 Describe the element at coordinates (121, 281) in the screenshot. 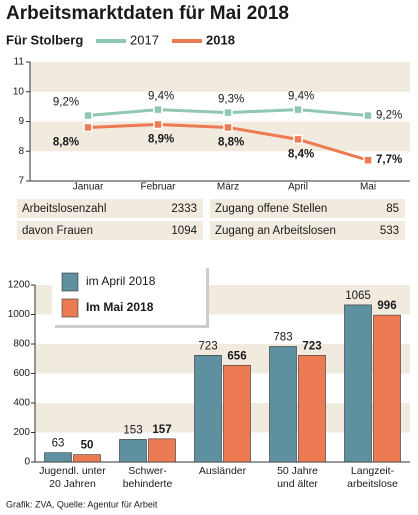

I see `legend-label: im April 2018` at that location.